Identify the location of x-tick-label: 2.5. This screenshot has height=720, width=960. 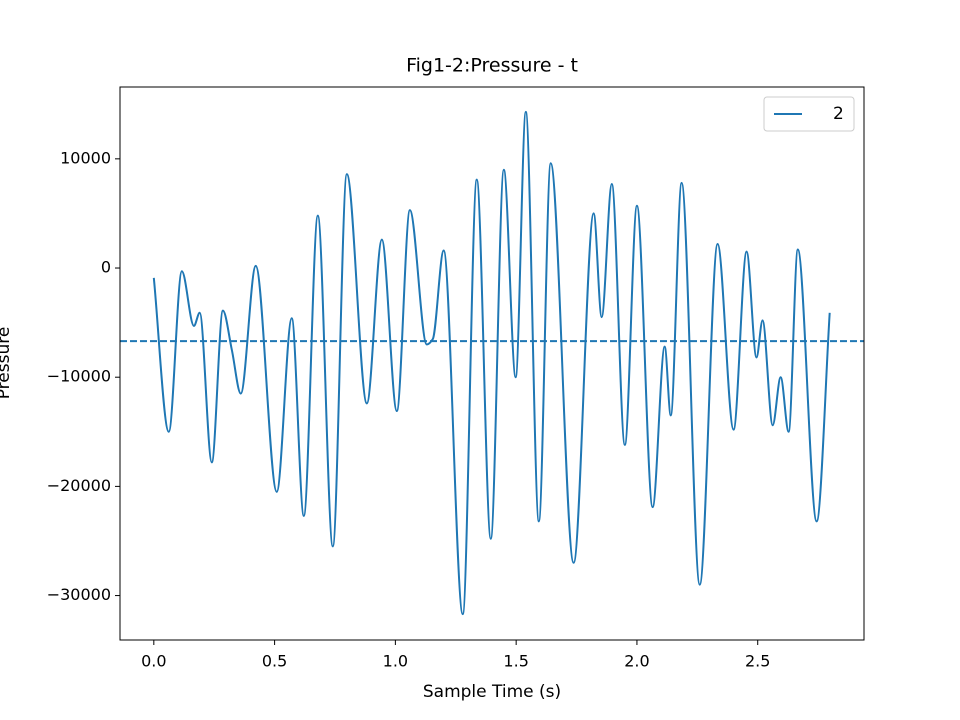
(757, 661).